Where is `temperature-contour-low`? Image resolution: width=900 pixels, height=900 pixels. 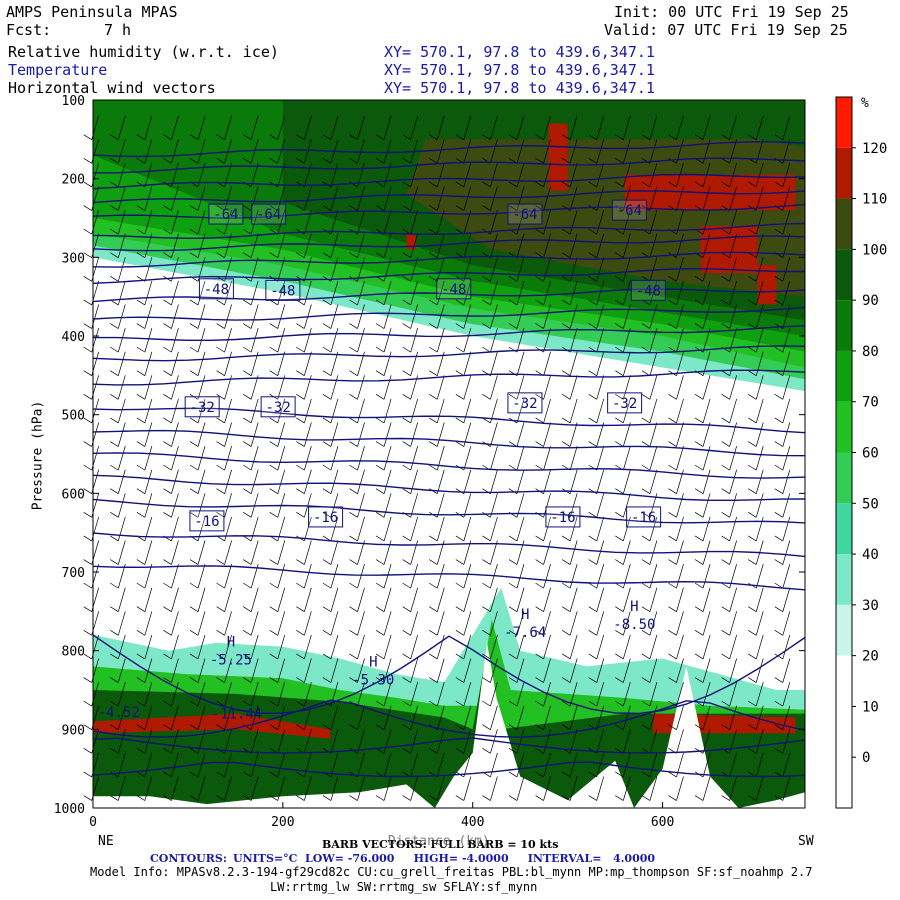
temperature-contour-low is located at coordinates (449, 745).